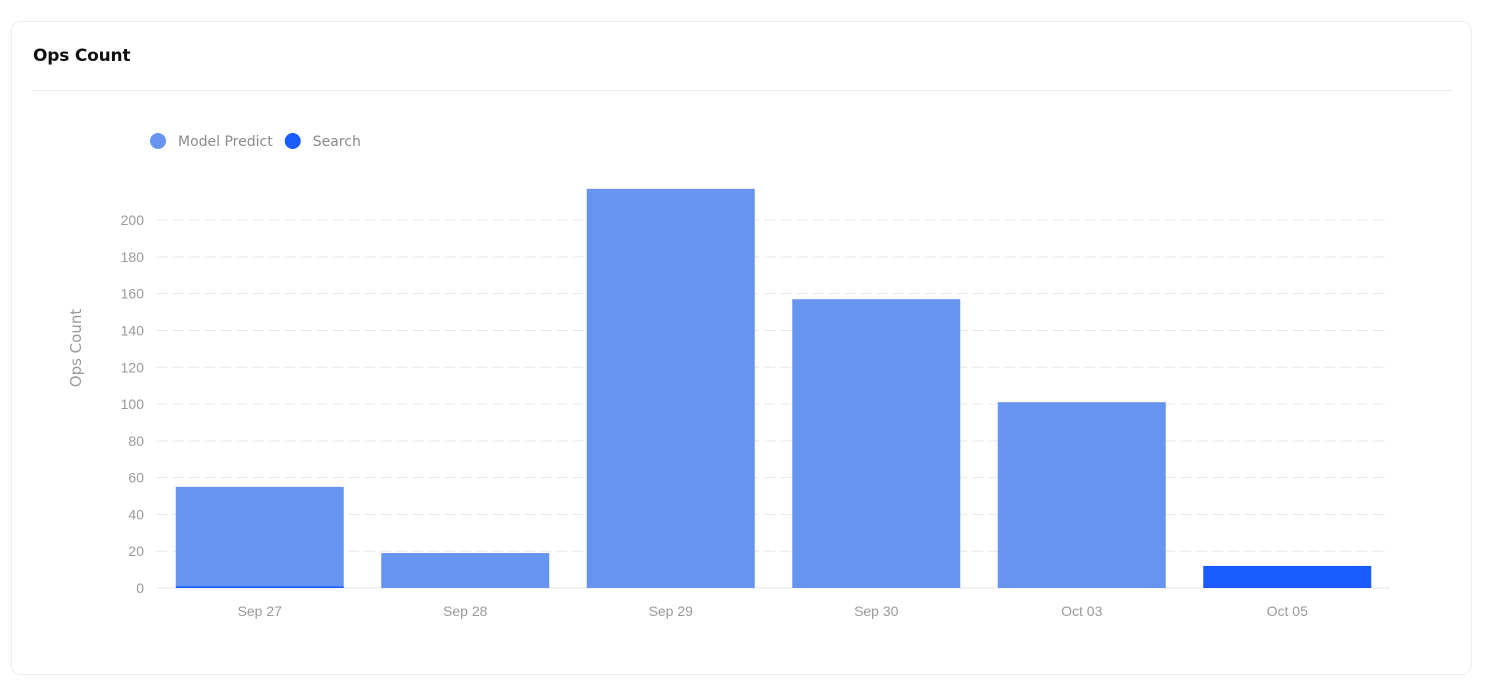  Describe the element at coordinates (133, 220) in the screenshot. I see `y-tick-label: 200` at that location.